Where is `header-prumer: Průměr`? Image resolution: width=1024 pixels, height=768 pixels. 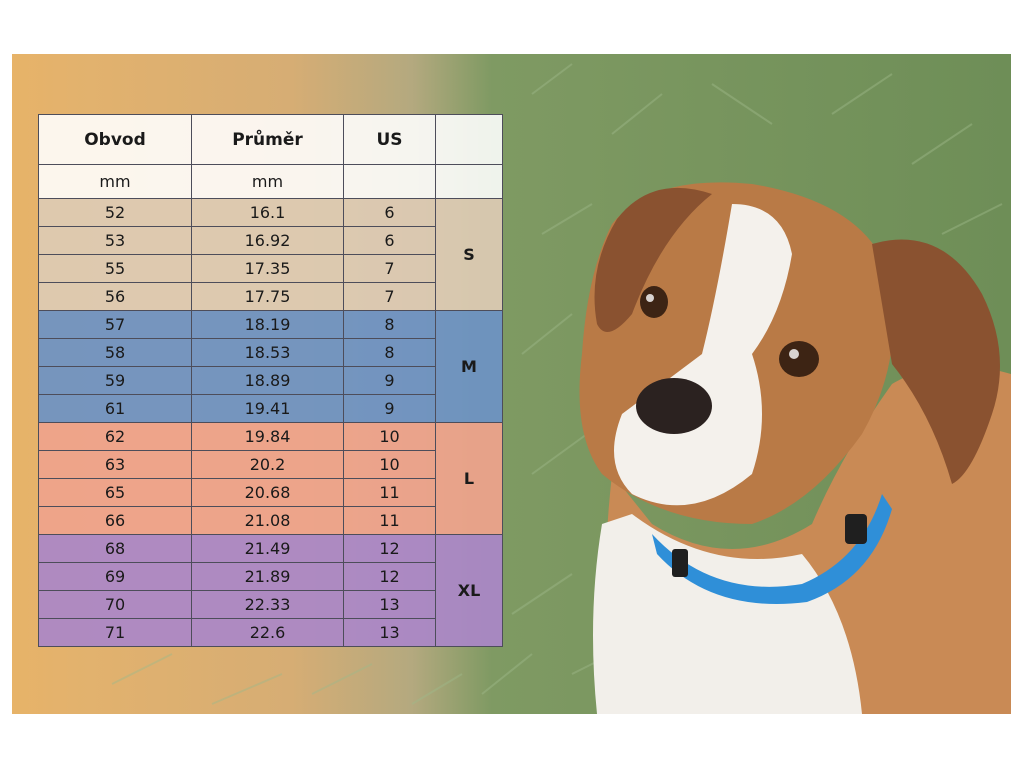
header-prumer: Průměr is located at coordinates (267, 139).